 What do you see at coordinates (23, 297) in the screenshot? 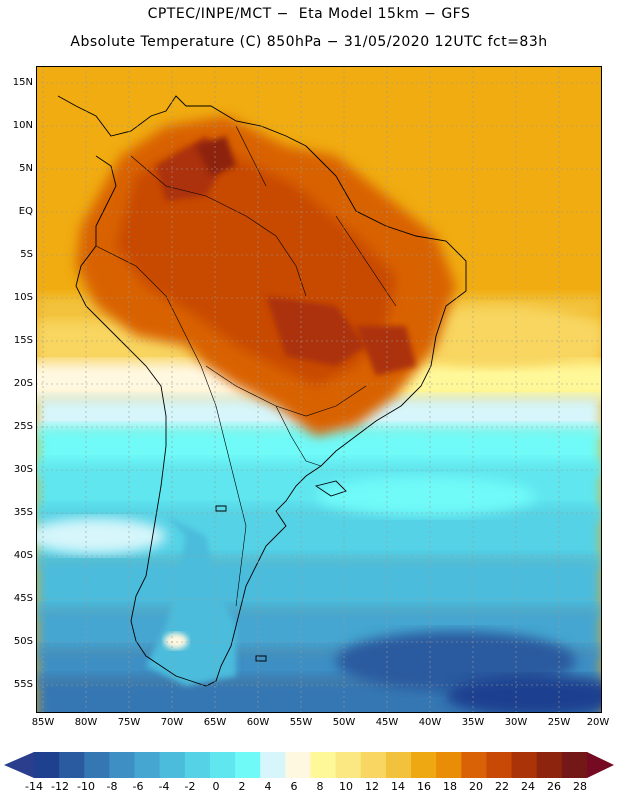
I see `lat-label: 10S` at bounding box center [23, 297].